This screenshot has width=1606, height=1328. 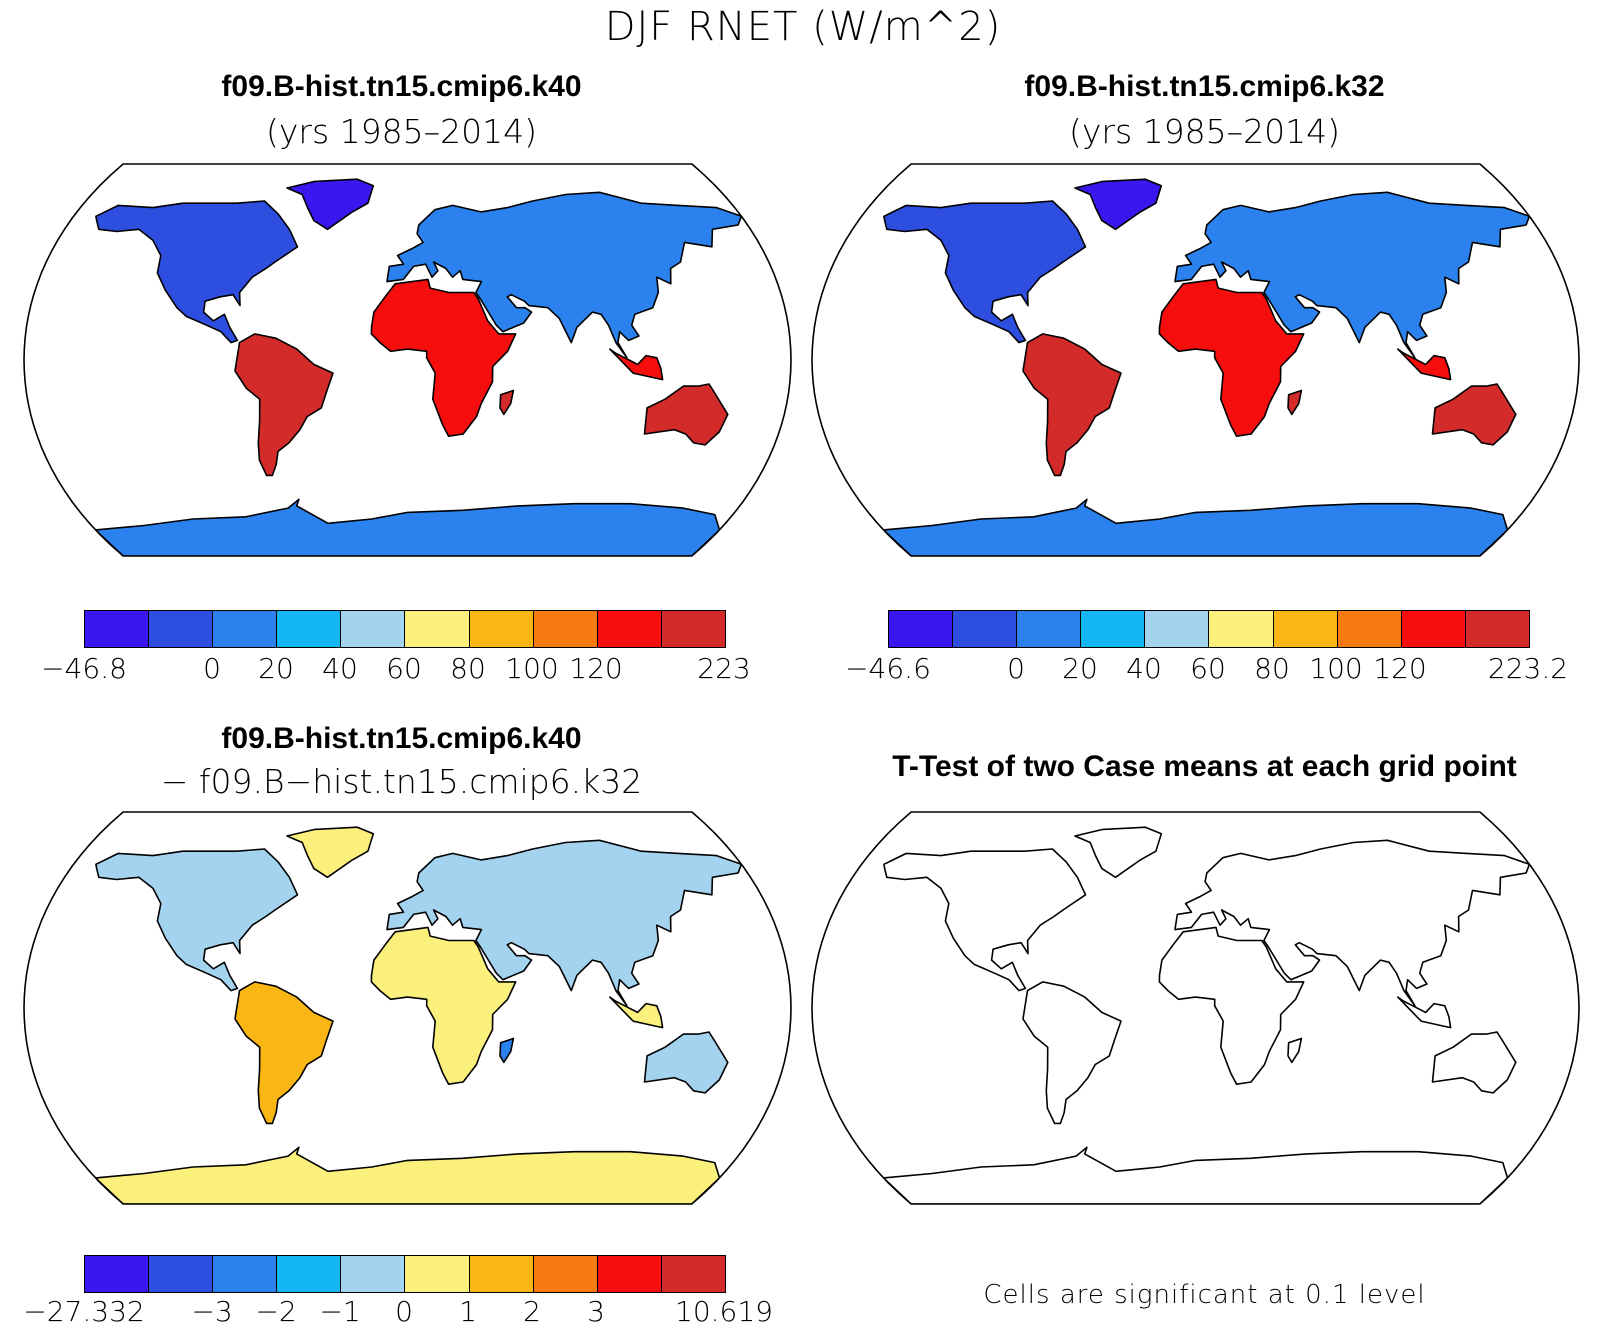 I want to click on panel-ttest-map, so click(x=1195, y=1008).